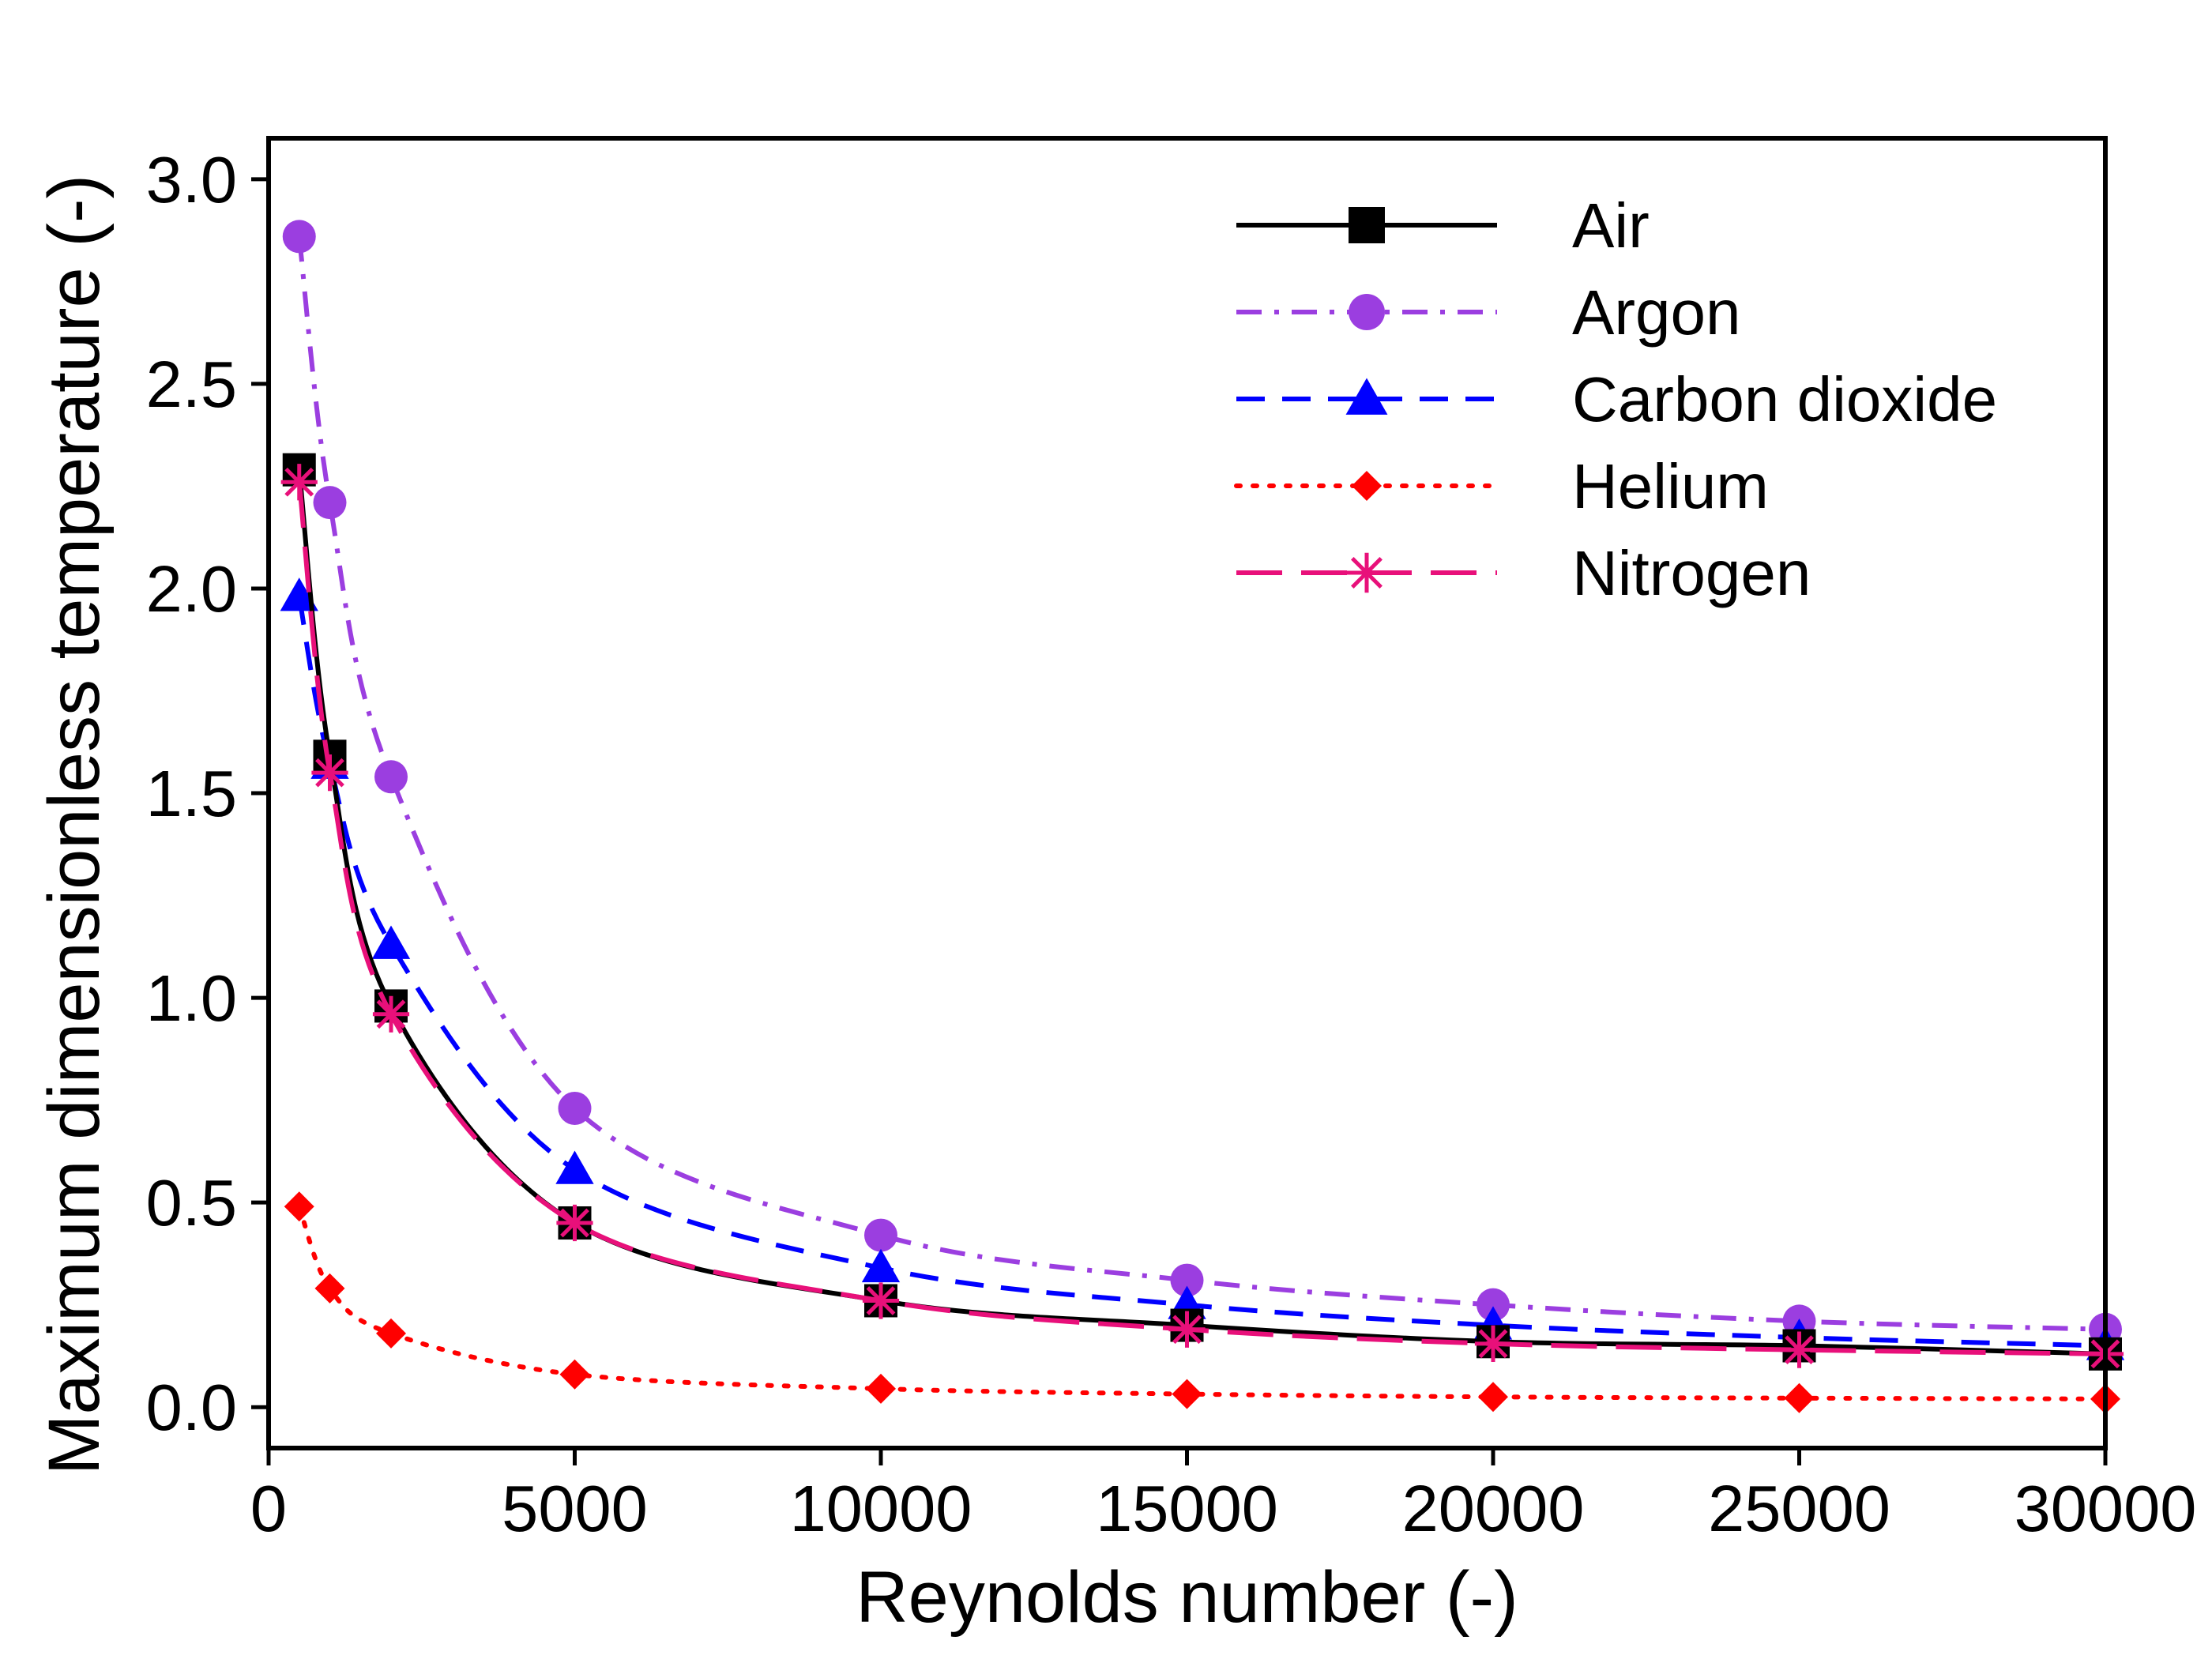 The image size is (2212, 1659). I want to click on y-tick-label: 0.0, so click(191, 1408).